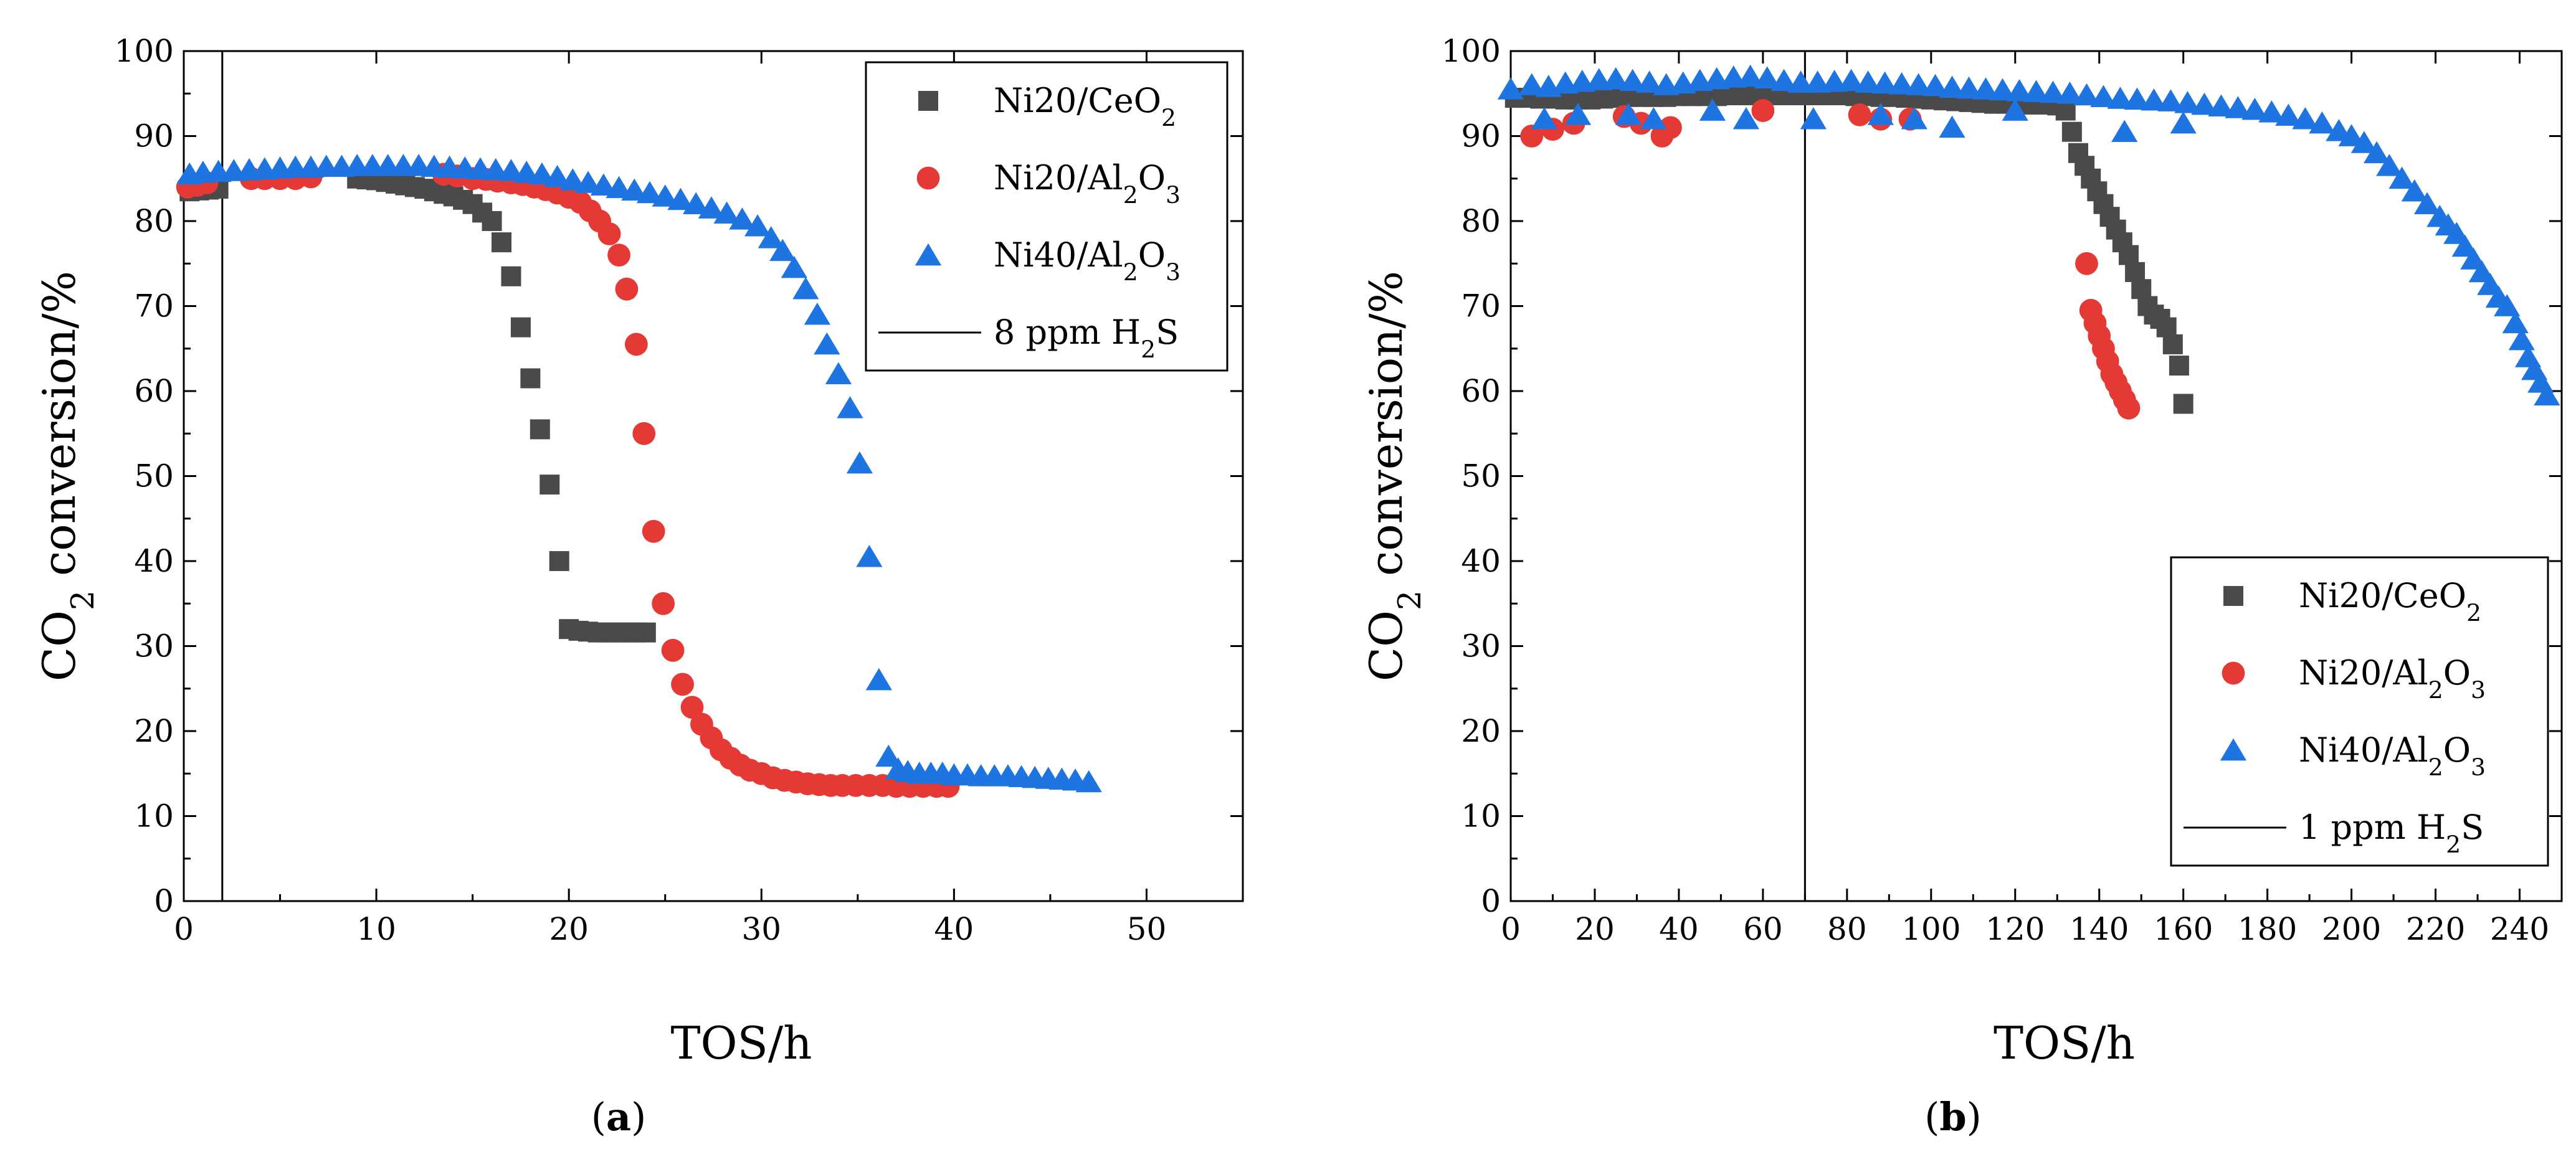  Describe the element at coordinates (2351, 929) in the screenshot. I see `x-tick-label: 200` at that location.